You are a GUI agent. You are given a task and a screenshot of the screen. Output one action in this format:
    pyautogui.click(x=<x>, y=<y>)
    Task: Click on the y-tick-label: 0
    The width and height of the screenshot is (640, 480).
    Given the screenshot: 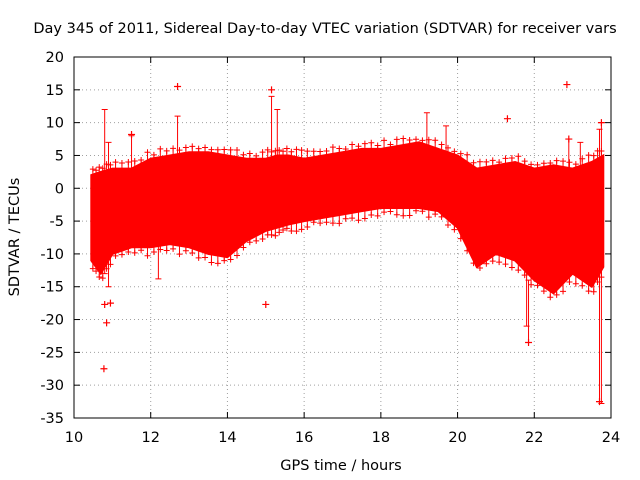 What is the action you would take?
    pyautogui.click(x=59, y=189)
    